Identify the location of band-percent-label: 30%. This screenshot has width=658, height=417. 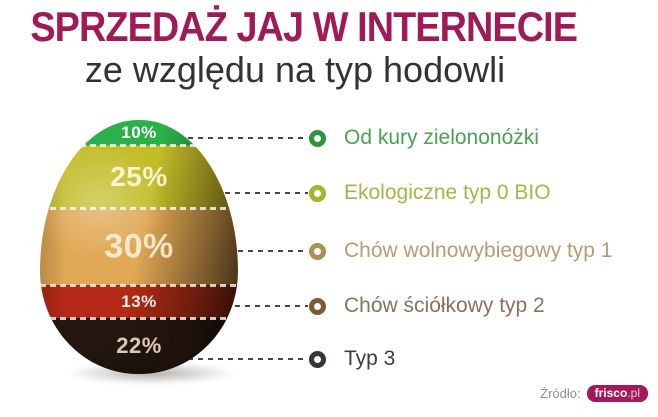
(139, 246).